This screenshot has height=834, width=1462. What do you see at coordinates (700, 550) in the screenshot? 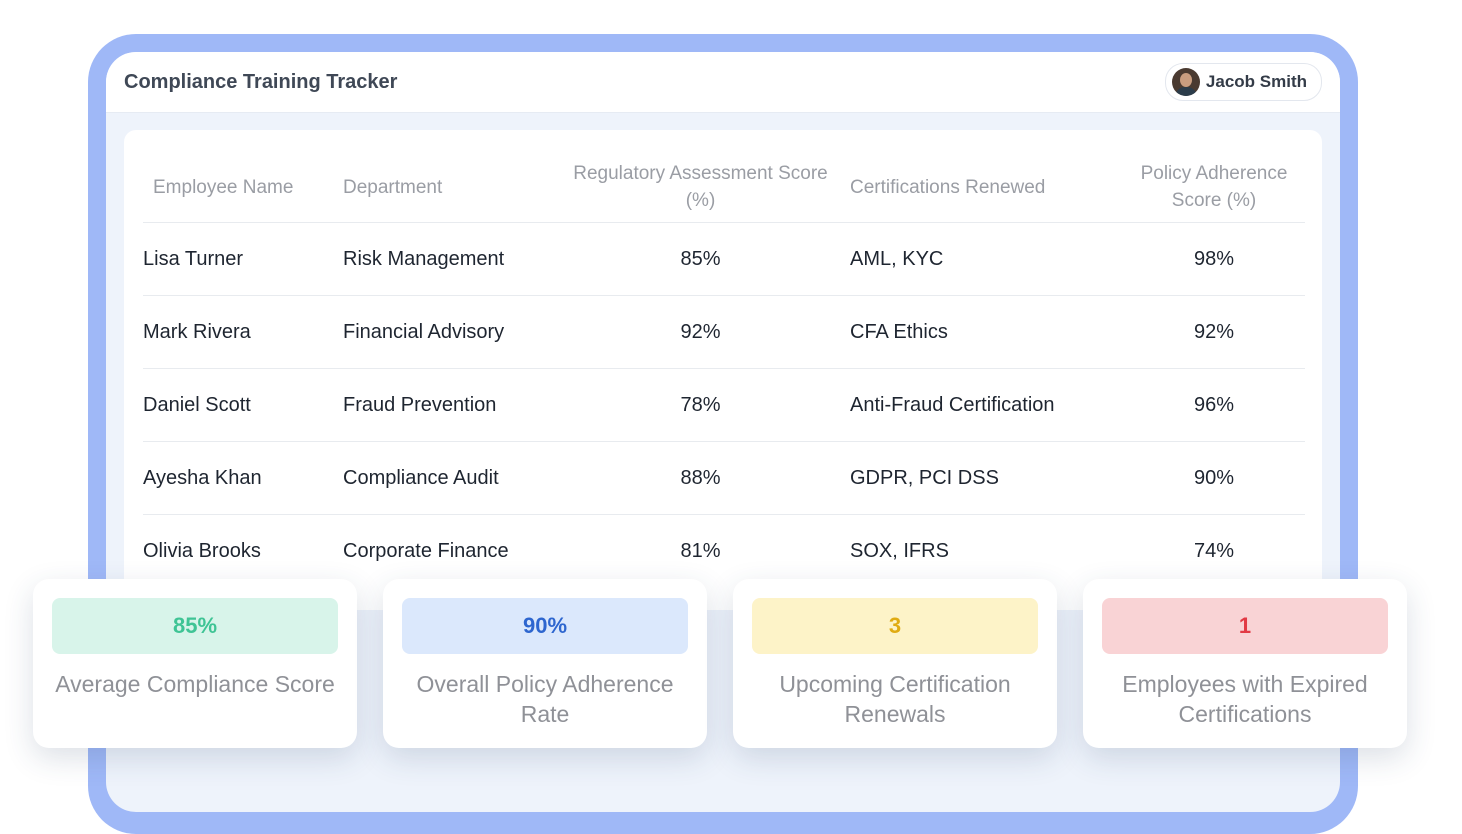
I see `cell-assessment: 81%` at bounding box center [700, 550].